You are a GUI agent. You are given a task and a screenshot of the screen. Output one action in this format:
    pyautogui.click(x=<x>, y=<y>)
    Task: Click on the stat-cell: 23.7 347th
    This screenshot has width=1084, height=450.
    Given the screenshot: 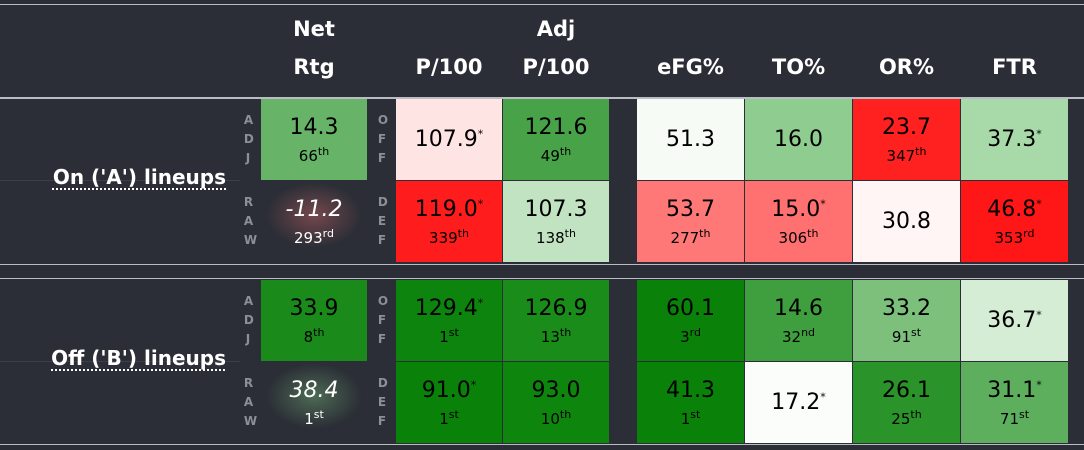 What is the action you would take?
    pyautogui.click(x=906, y=139)
    